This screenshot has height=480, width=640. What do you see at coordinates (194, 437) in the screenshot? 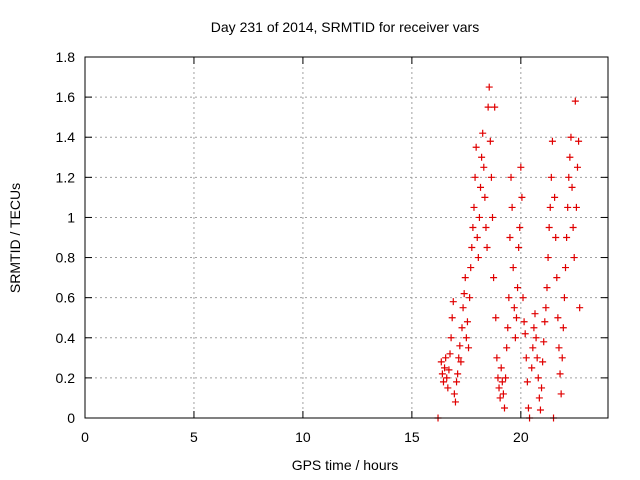
I see `x-tick-label: 5` at bounding box center [194, 437].